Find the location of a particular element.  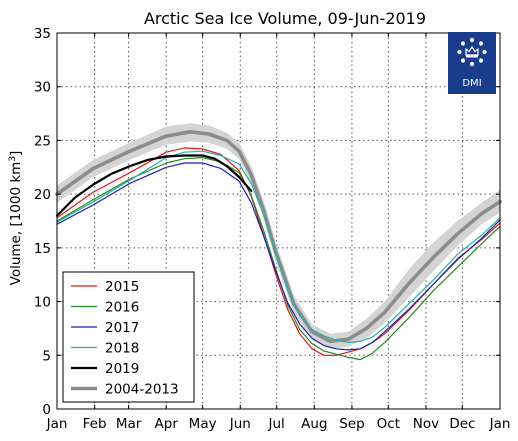

legend-label-2004-2013: 2004-2013 is located at coordinates (142, 390).